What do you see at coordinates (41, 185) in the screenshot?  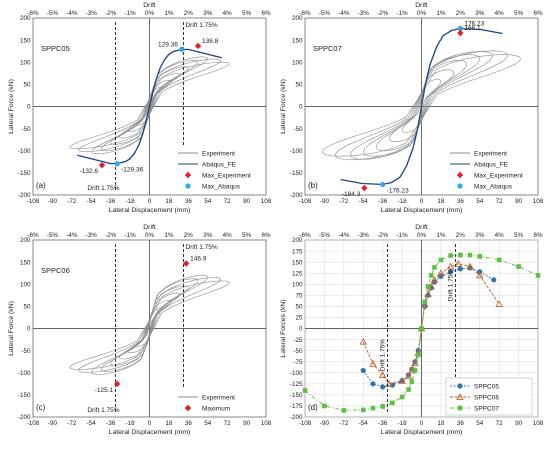 I see `panel-label: (a)` at bounding box center [41, 185].